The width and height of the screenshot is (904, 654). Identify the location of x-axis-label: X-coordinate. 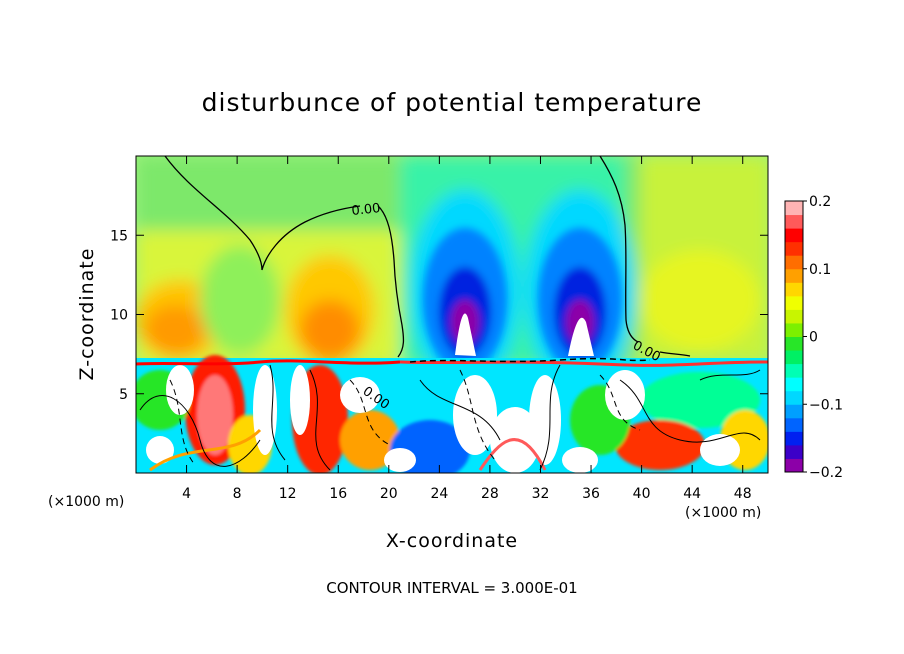
(452, 541).